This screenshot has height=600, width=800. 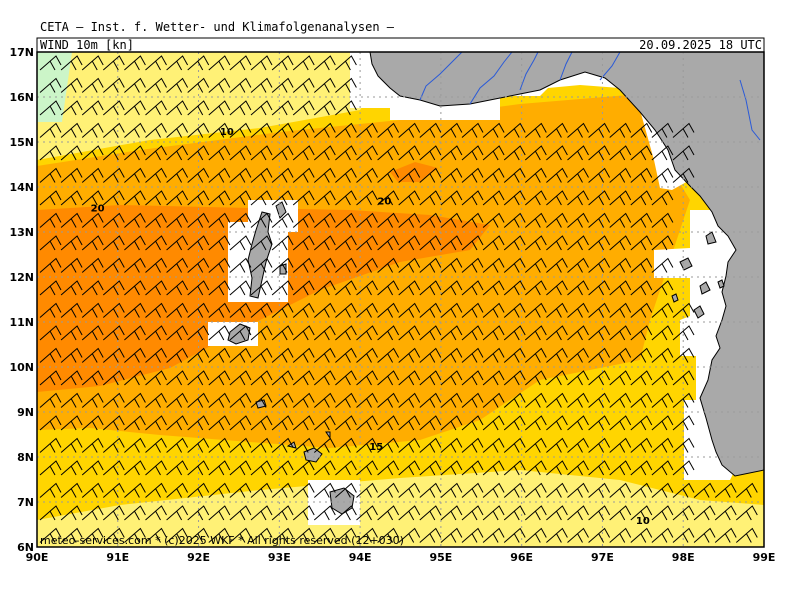 What do you see at coordinates (590, 96) in the screenshot?
I see `rivers` at bounding box center [590, 96].